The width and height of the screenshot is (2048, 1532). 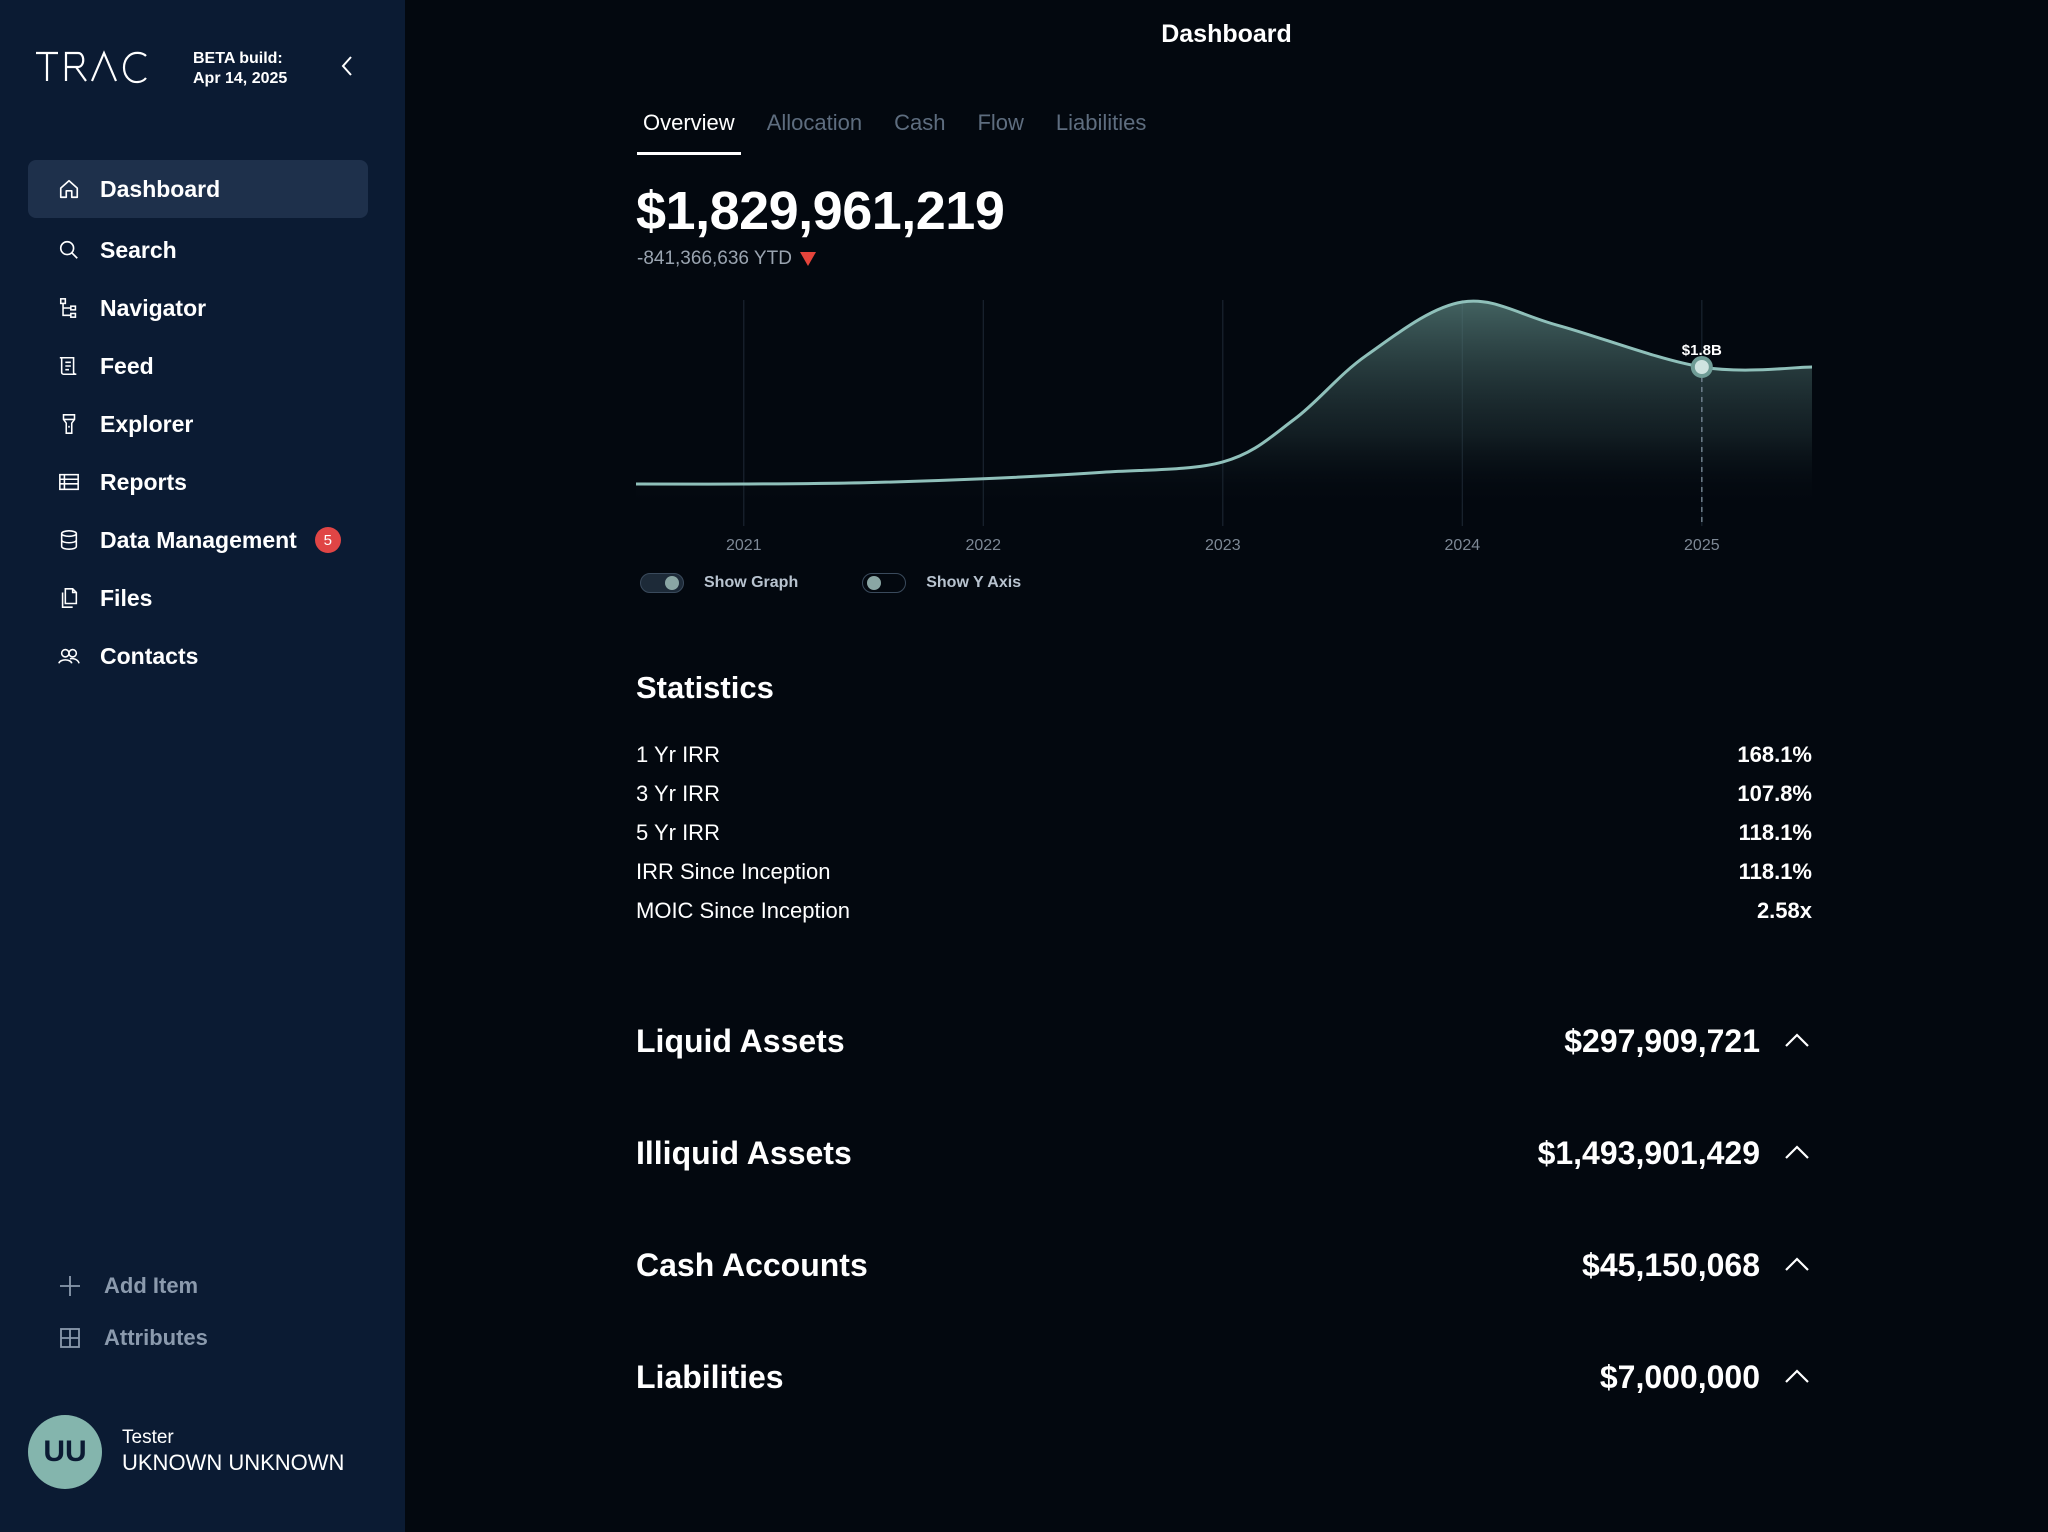 I want to click on attributes-button: Attributes, so click(x=133, y=1338).